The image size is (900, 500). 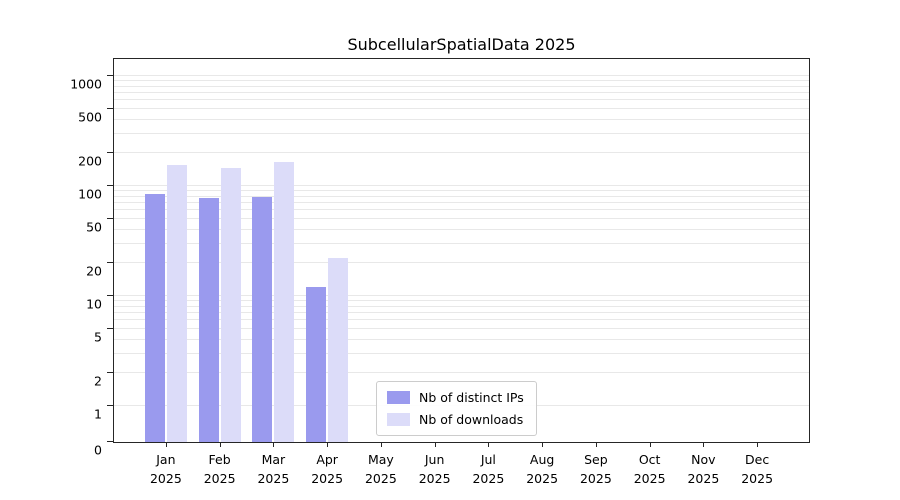 I want to click on x-tick-label: Dec 2025, so click(x=757, y=469).